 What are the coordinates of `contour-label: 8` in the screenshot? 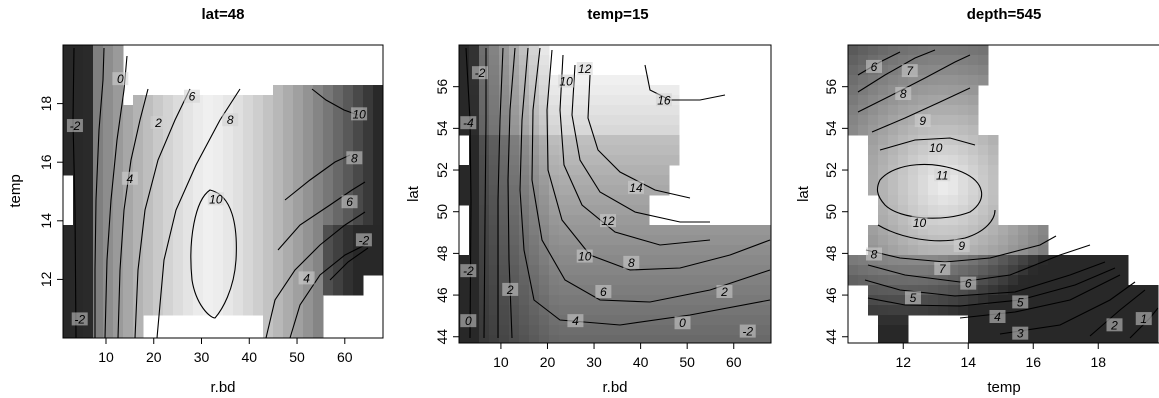 It's located at (354, 158).